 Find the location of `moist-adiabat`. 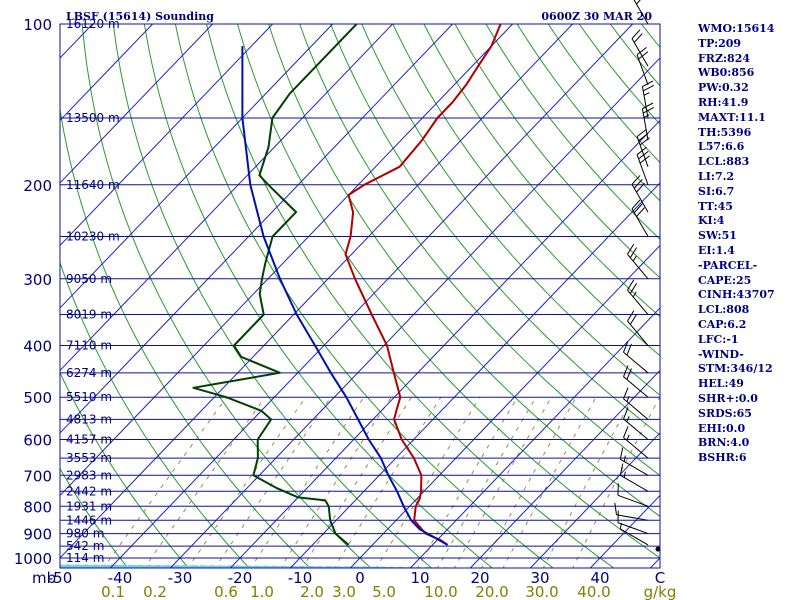

moist-adiabat is located at coordinates (283, 566).